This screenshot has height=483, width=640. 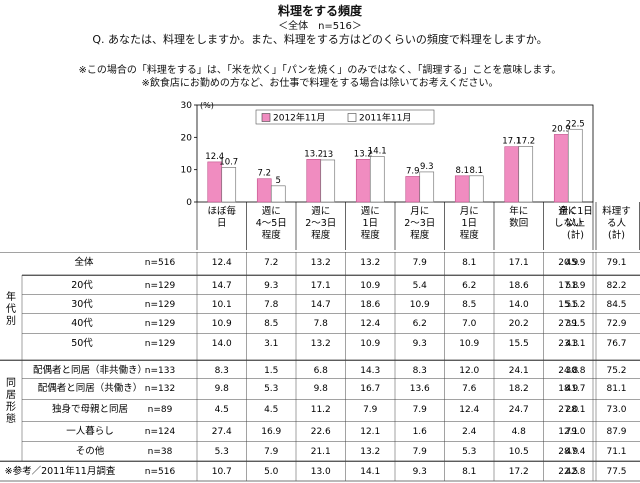 I want to click on legend-label: 2012年11月, so click(x=299, y=118).